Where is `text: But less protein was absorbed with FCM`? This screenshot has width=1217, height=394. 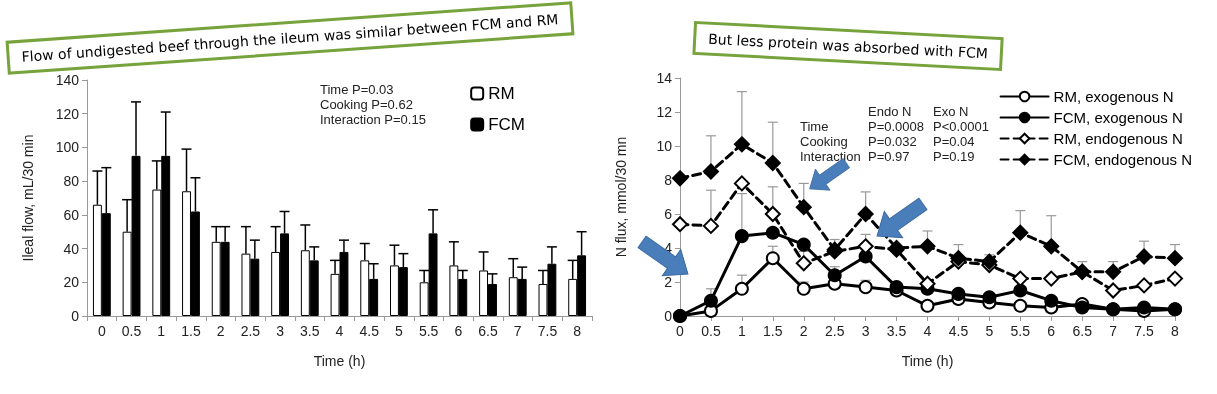
text: But less protein was absorbed with FCM is located at coordinates (848, 46).